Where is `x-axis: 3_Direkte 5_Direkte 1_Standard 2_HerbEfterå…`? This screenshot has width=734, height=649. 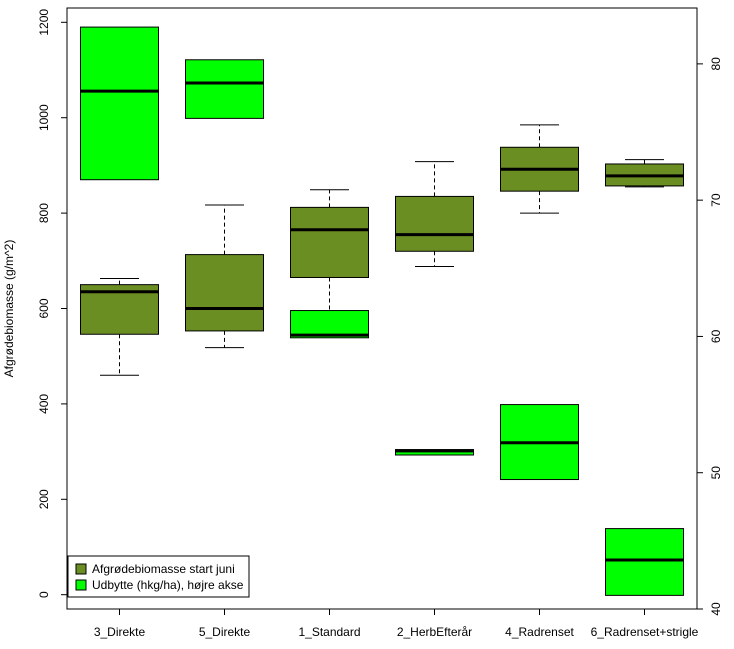 x-axis: 3_Direkte 5_Direkte 1_Standard 2_HerbEfterå… is located at coordinates (396, 624).